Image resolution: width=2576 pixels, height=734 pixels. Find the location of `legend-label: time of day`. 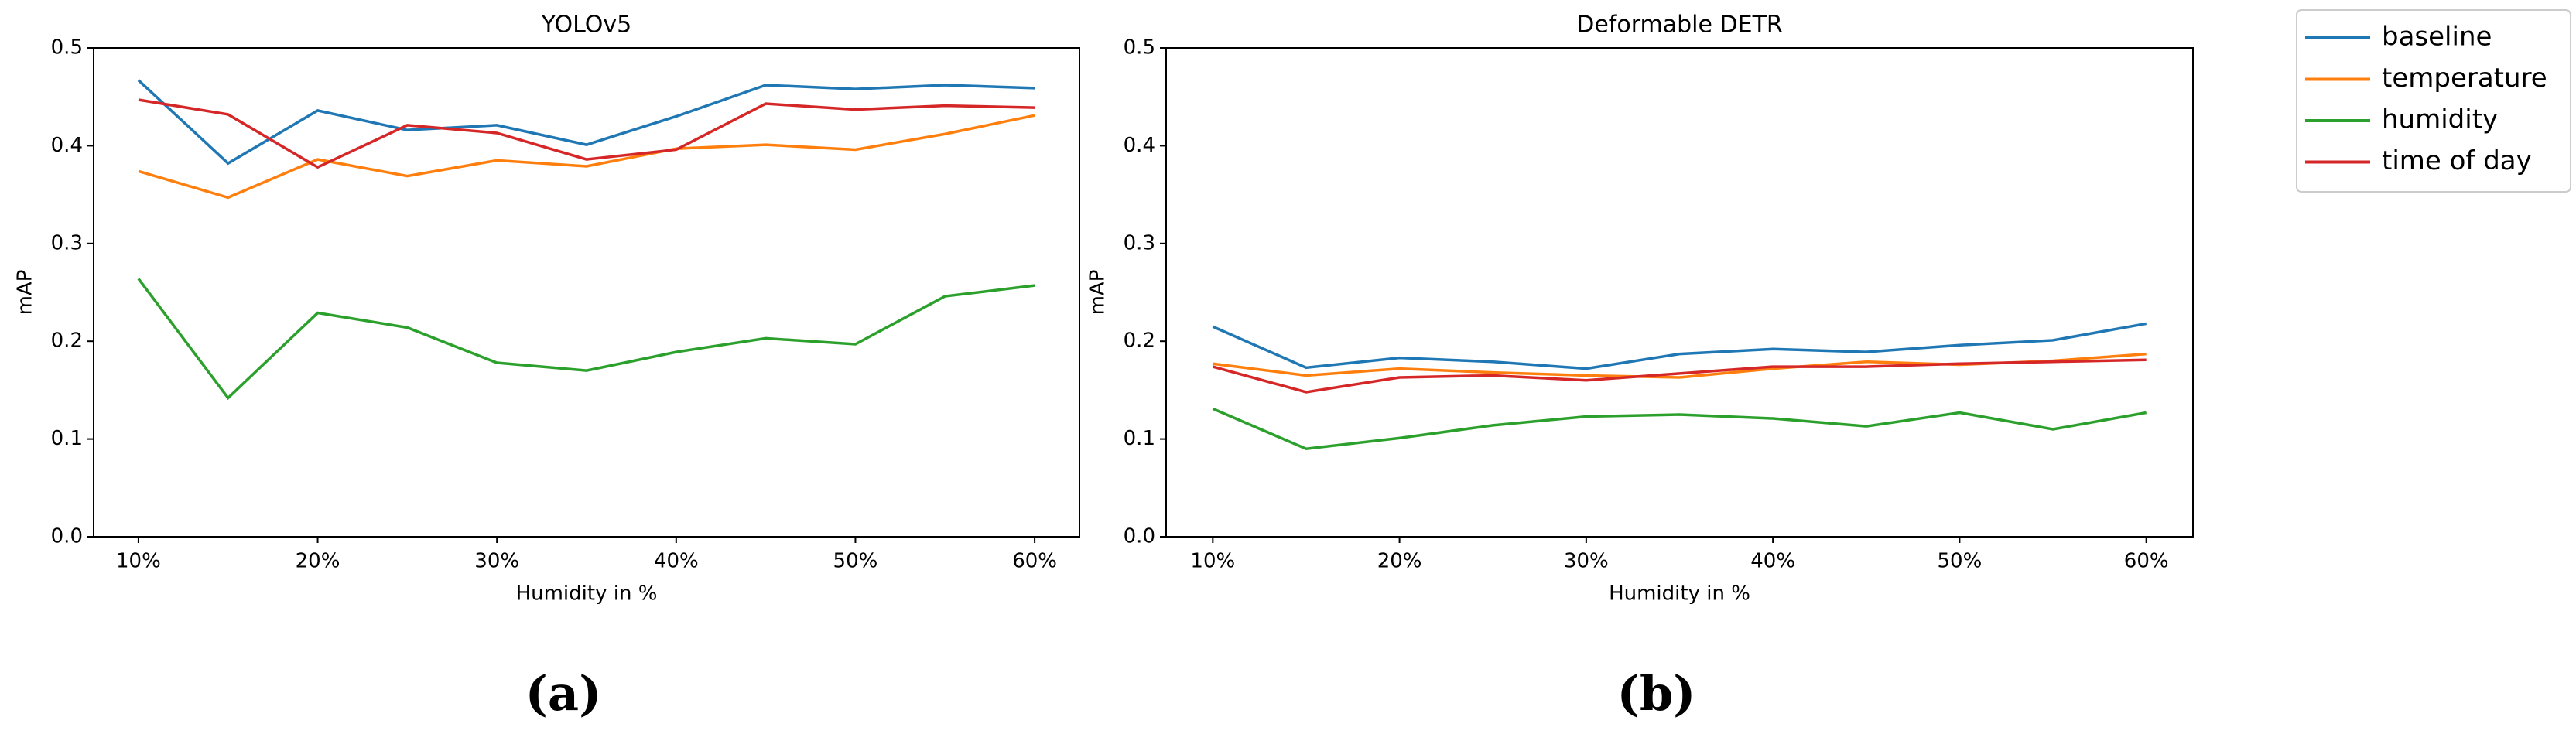

legend-label: time of day is located at coordinates (2457, 160).